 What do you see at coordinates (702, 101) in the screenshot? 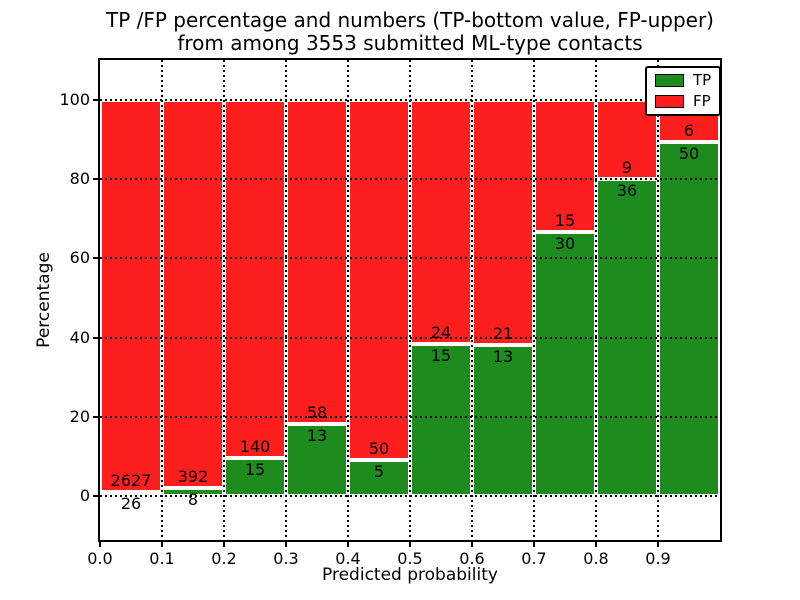
I see `legend-label-fp: FP` at bounding box center [702, 101].